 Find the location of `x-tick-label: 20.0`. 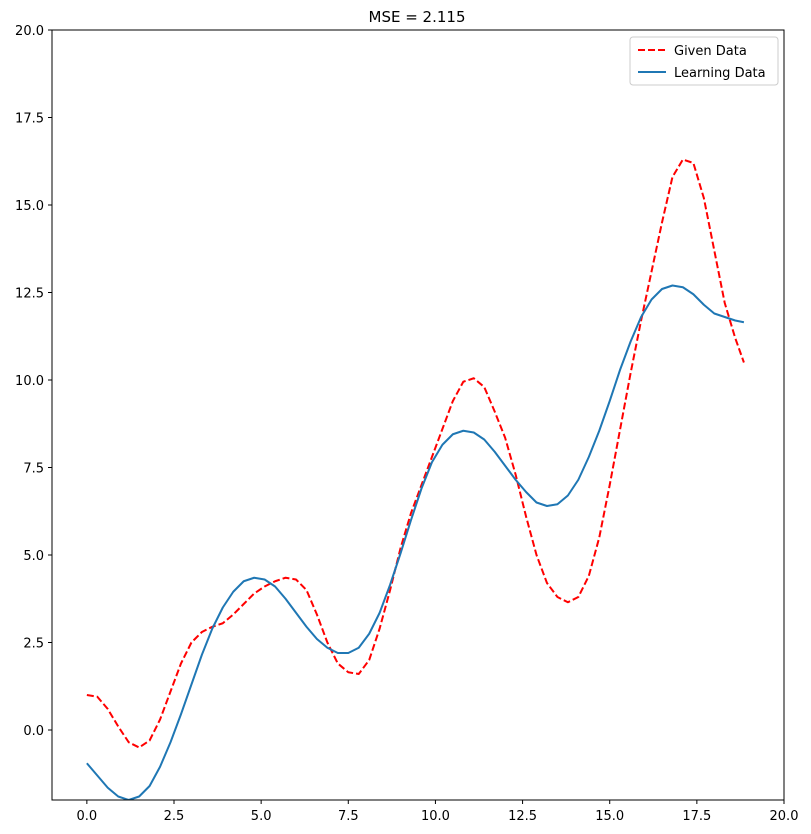

x-tick-label: 20.0 is located at coordinates (784, 816).